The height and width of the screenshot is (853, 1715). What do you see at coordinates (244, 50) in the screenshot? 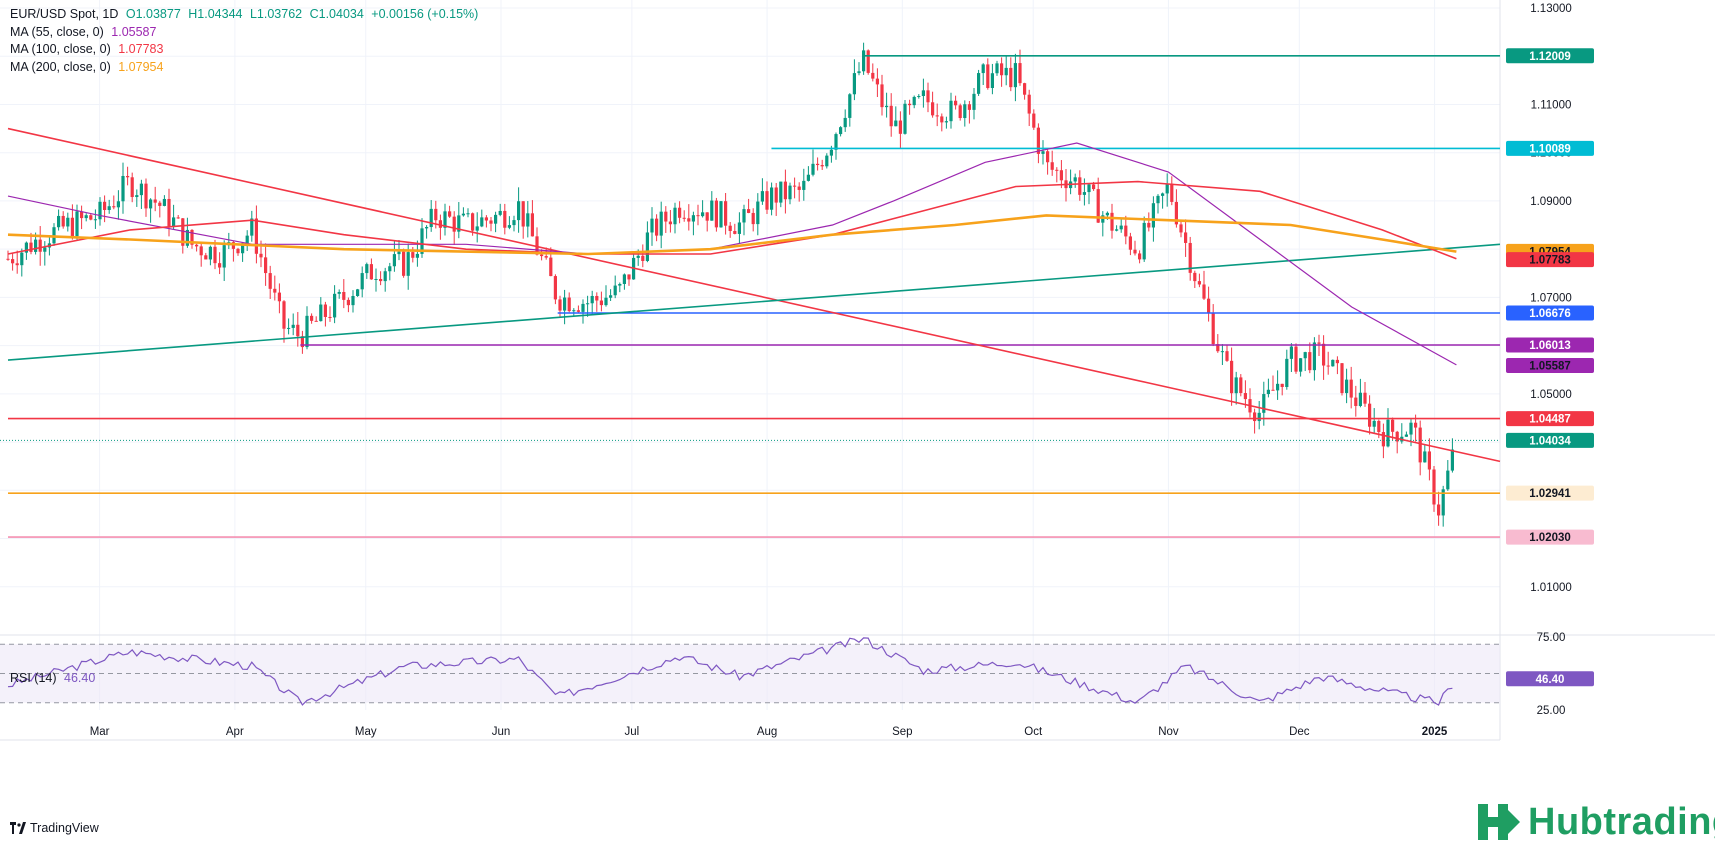
I see `ma-100-row: MA (100, close, 0) 1.07783` at bounding box center [244, 50].